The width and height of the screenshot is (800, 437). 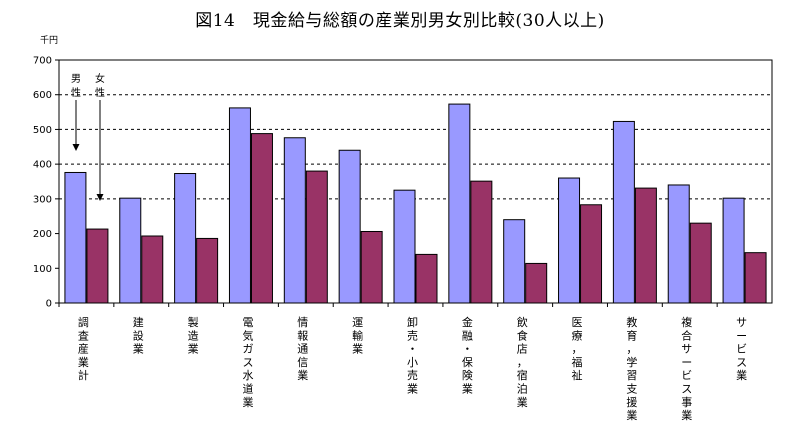 I want to click on y-tick-label: 300, so click(x=42, y=199).